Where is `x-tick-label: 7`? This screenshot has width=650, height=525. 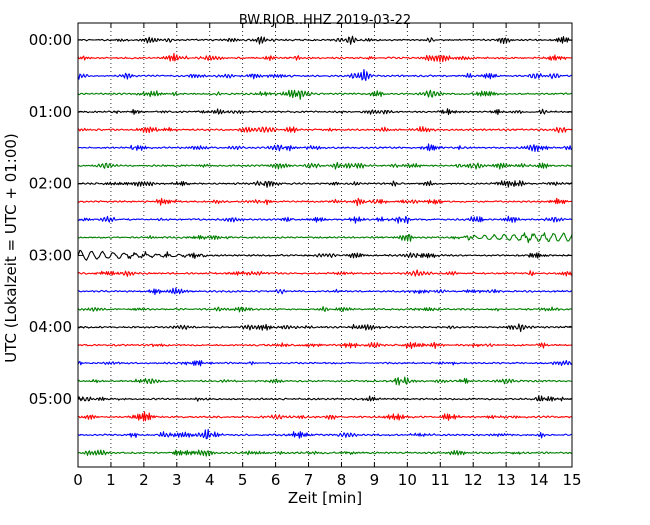
x-tick-label: 7 is located at coordinates (309, 480).